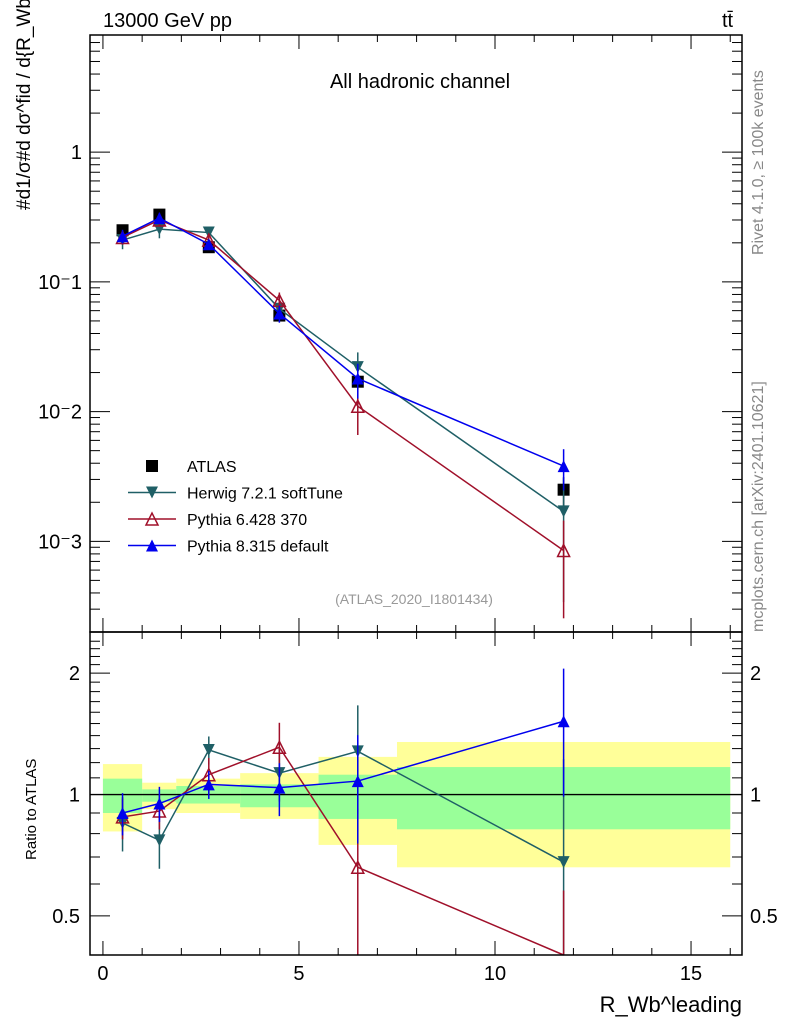 This screenshot has width=786, height=1029. I want to click on site-label: mcplots.cern.ch [arXiv:2401.10621], so click(758, 506).